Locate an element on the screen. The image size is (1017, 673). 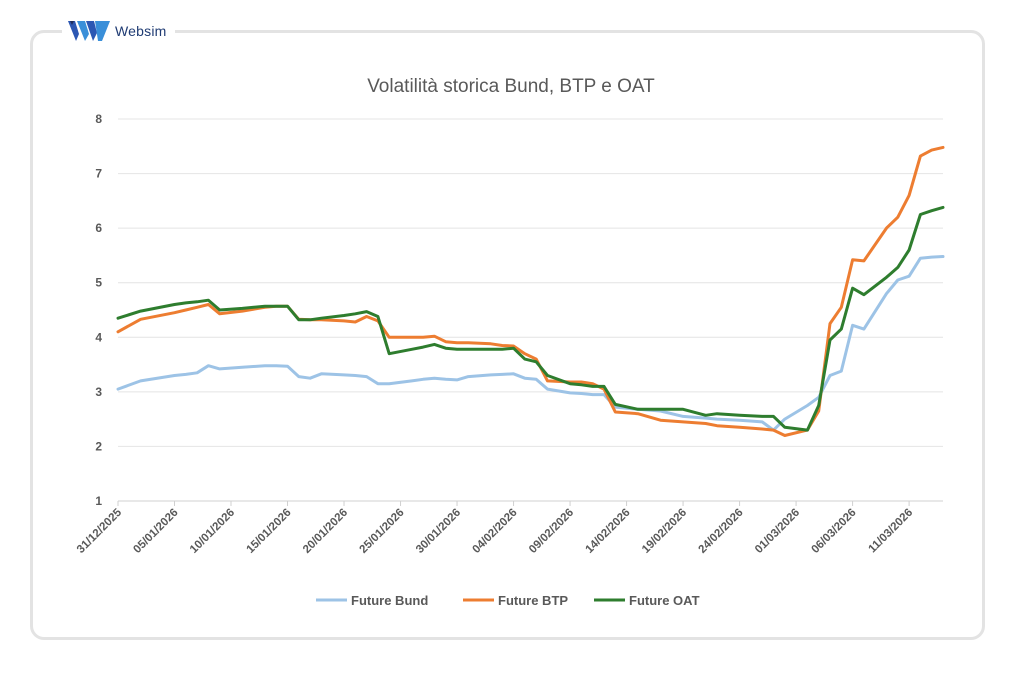
chart-legend: Future Bund Future BTP Future OAT is located at coordinates (508, 600).